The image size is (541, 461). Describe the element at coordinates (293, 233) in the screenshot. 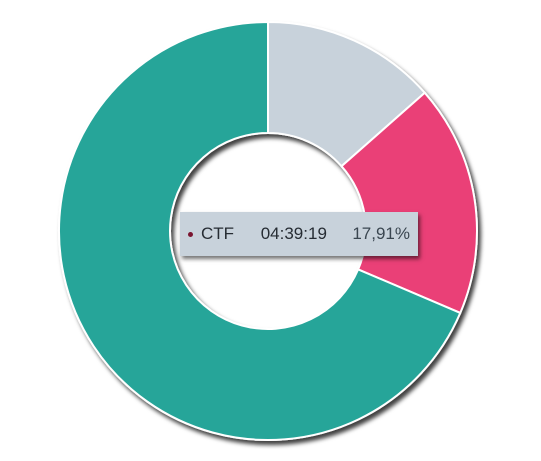

I see `tooltip-duration: 04:39:19` at that location.